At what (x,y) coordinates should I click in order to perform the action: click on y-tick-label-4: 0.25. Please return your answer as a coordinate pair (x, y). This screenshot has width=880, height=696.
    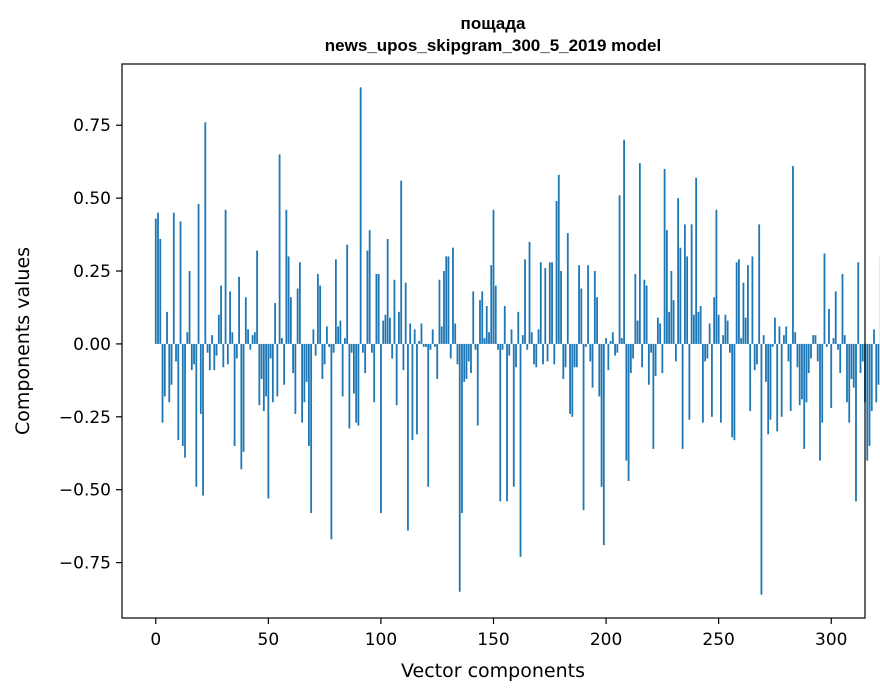
    Looking at the image, I should click on (92, 272).